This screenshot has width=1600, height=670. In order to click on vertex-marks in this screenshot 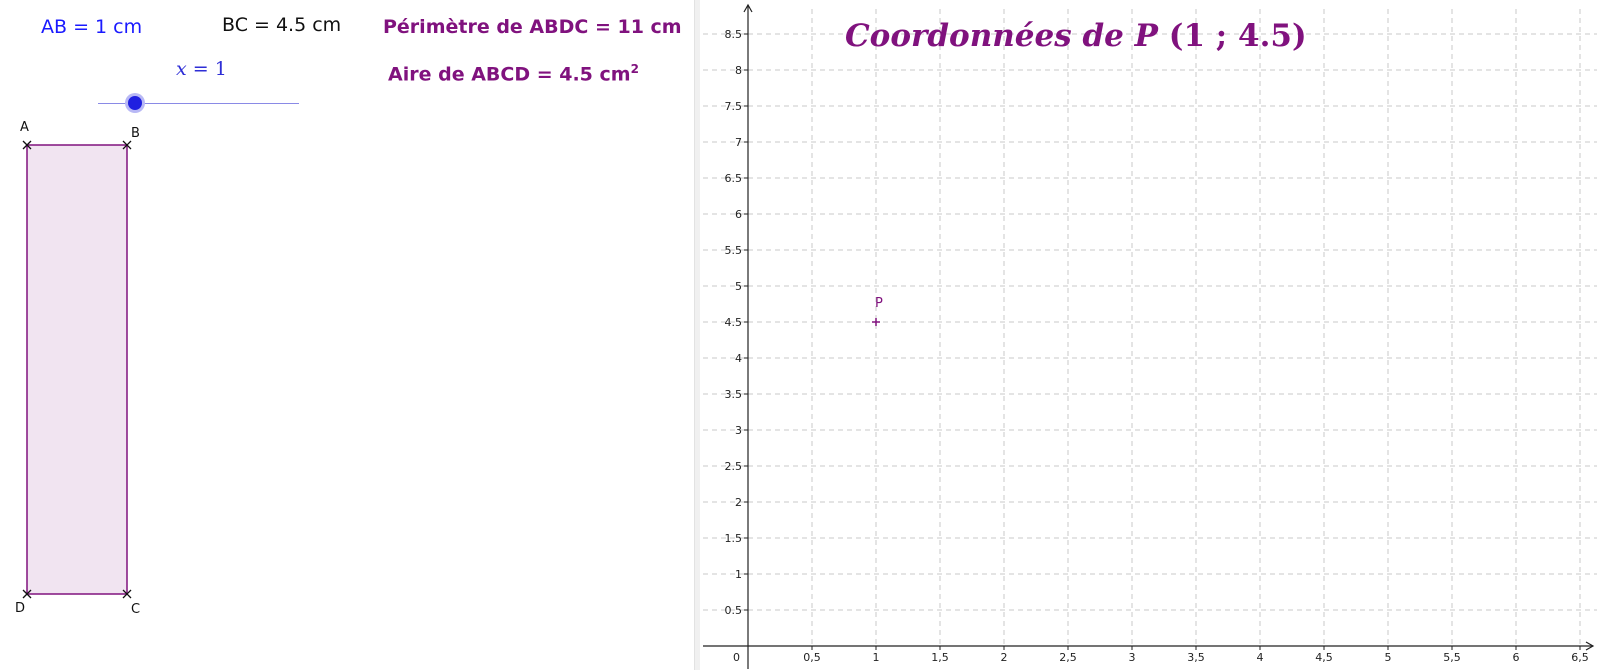, I will do `click(77, 369)`.